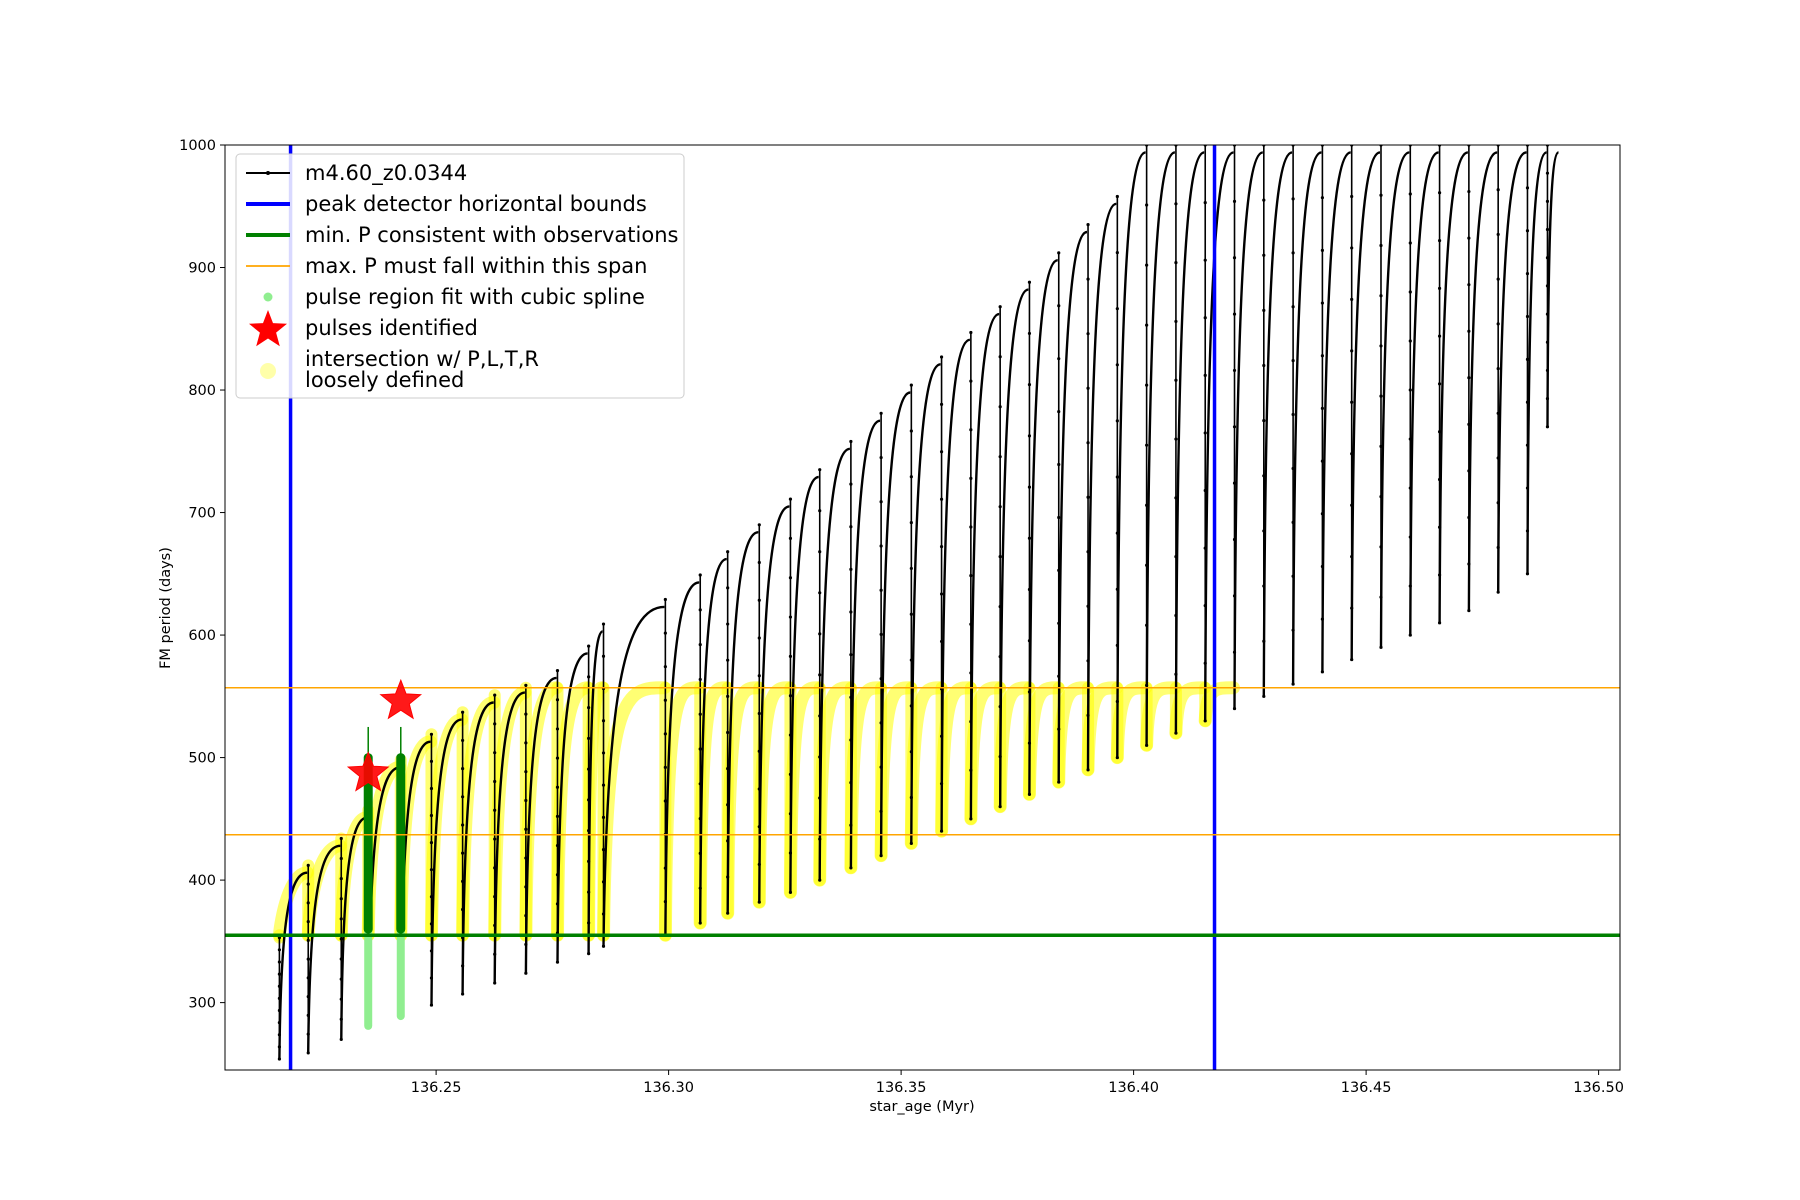  What do you see at coordinates (384, 735) in the screenshot?
I see `pulses-identified-layer` at bounding box center [384, 735].